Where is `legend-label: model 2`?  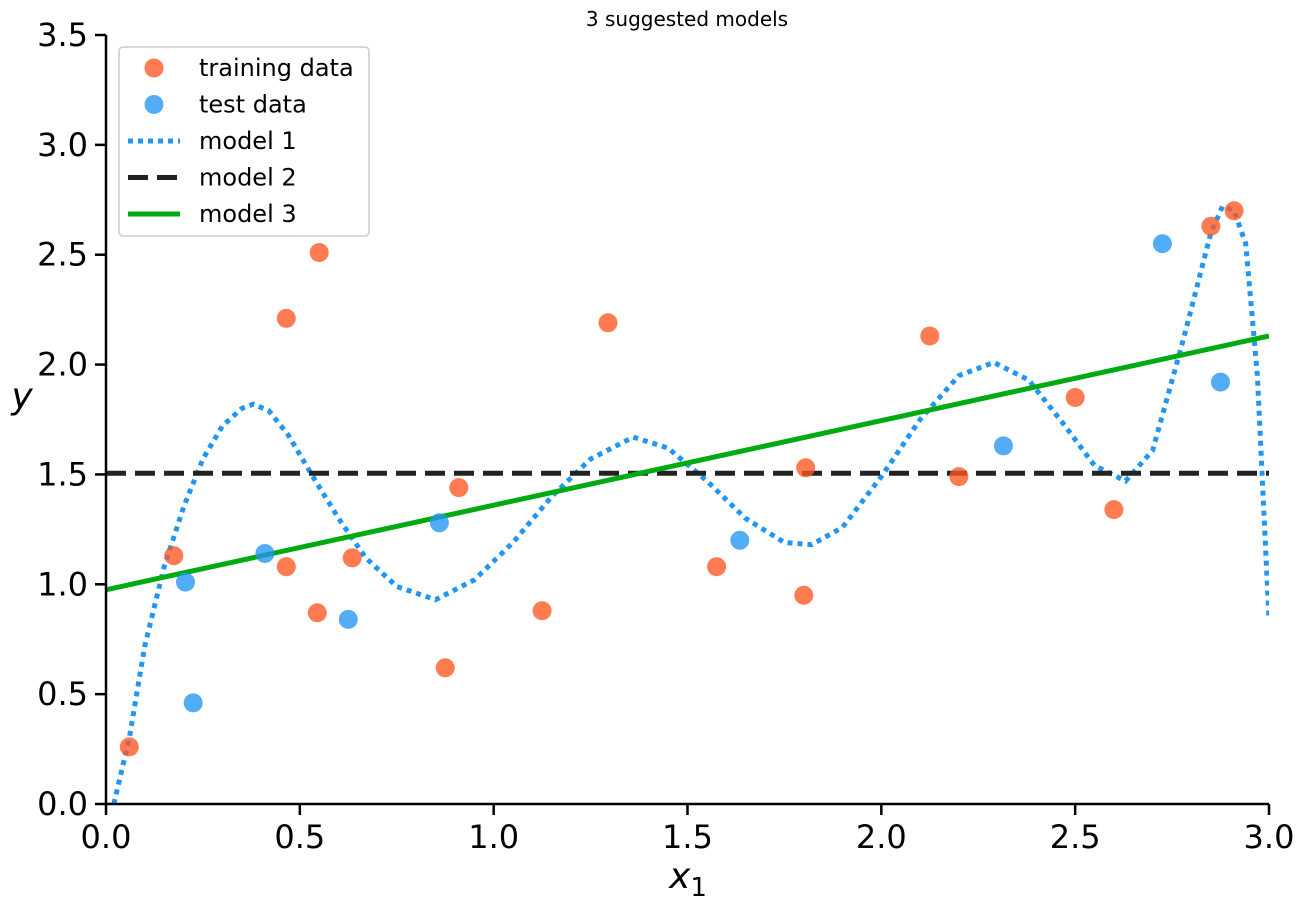 legend-label: model 2 is located at coordinates (248, 178).